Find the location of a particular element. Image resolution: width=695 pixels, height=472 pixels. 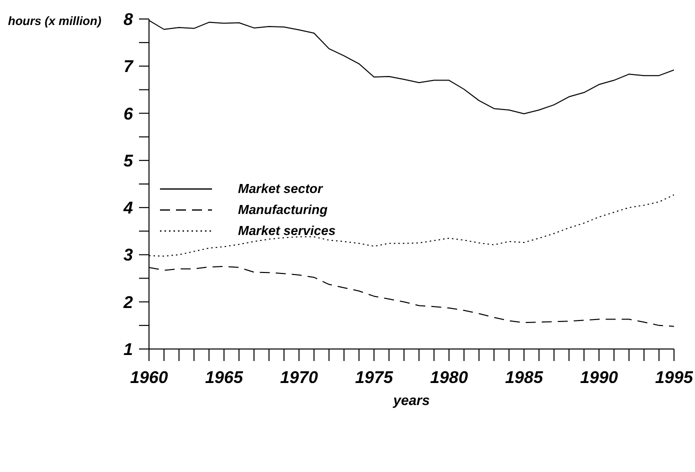

y-tick-label: 2 is located at coordinates (128, 302).